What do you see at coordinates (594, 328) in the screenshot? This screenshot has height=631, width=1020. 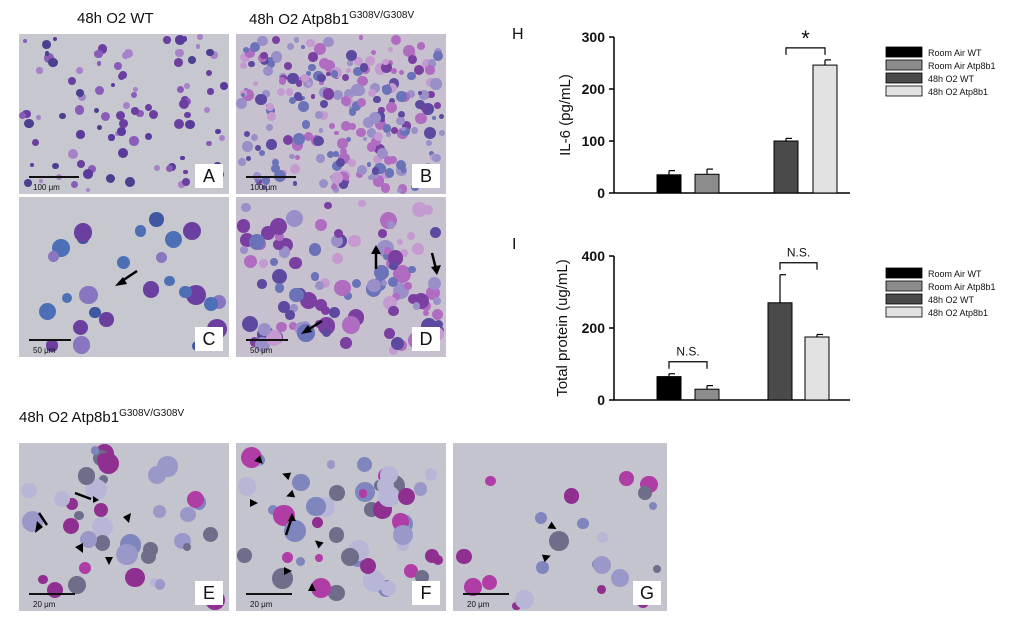 I see `y-tick-label: 200` at bounding box center [594, 328].